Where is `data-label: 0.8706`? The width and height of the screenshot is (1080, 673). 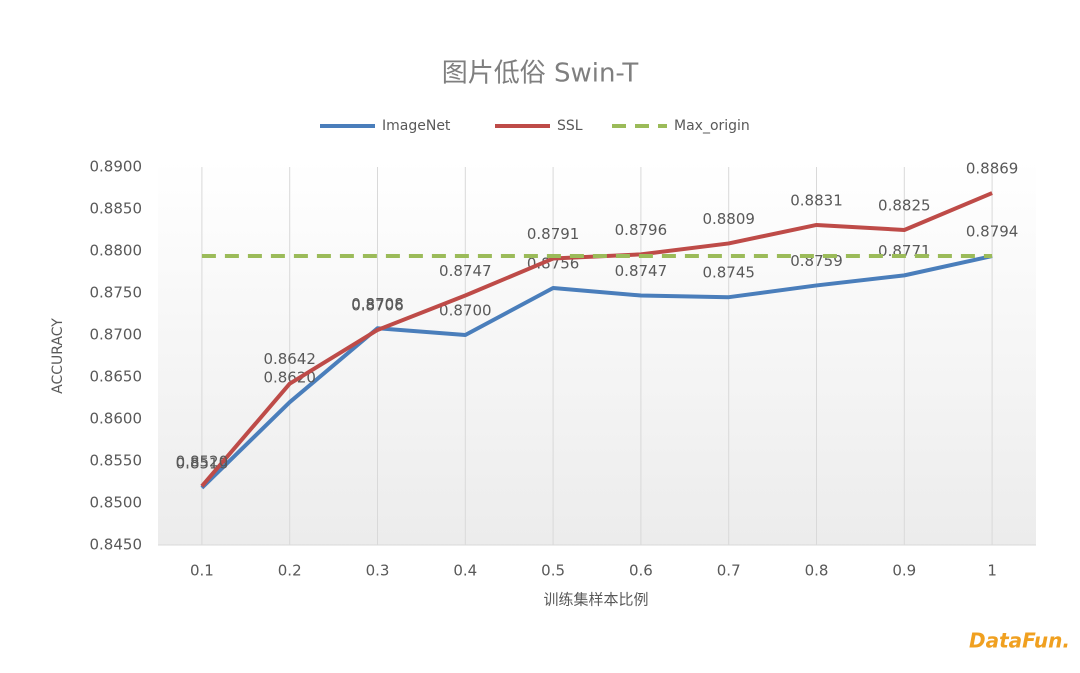
data-label: 0.8706 is located at coordinates (377, 305).